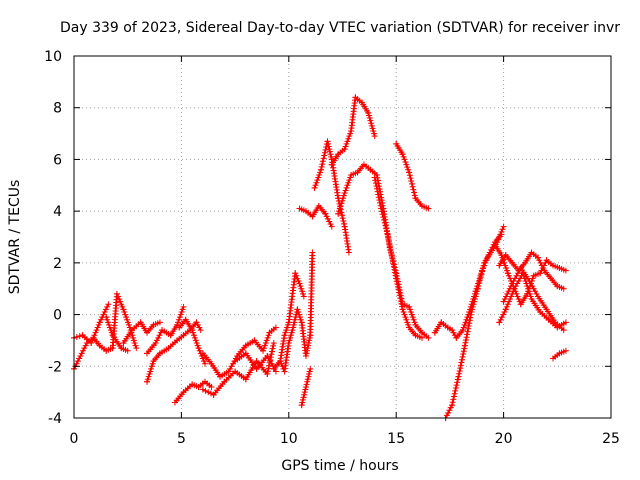 The image size is (640, 480). What do you see at coordinates (504, 439) in the screenshot?
I see `x-tick-label: 20` at bounding box center [504, 439].